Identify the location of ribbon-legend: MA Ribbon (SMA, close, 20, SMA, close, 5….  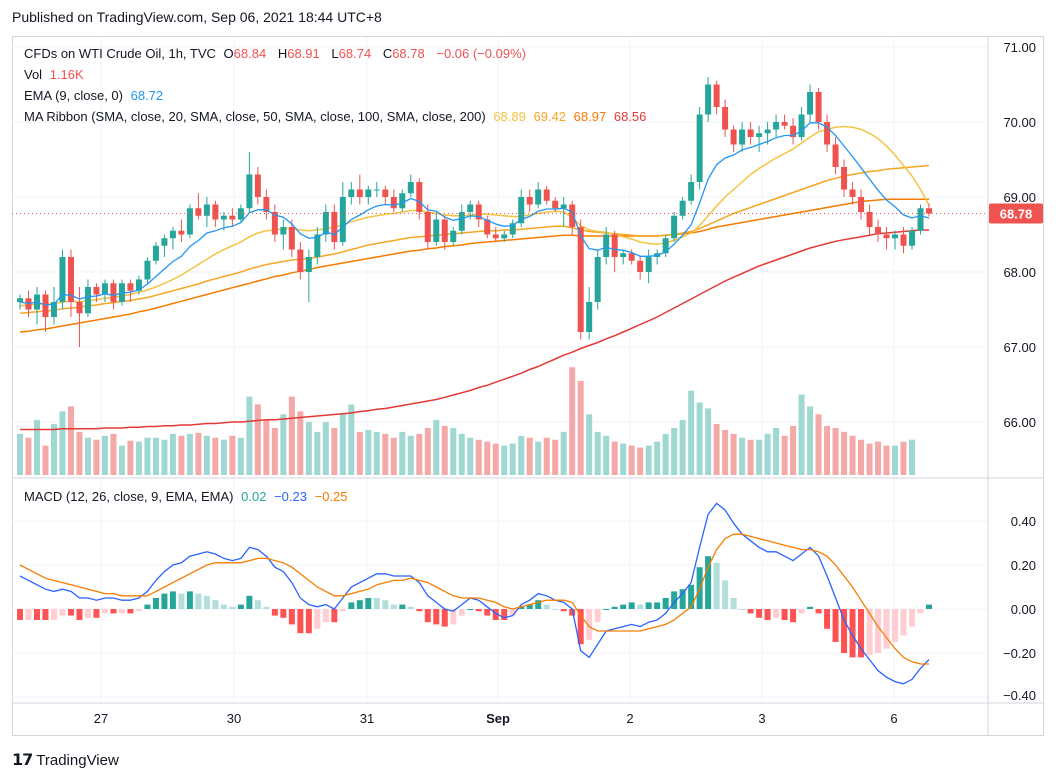
(337, 116).